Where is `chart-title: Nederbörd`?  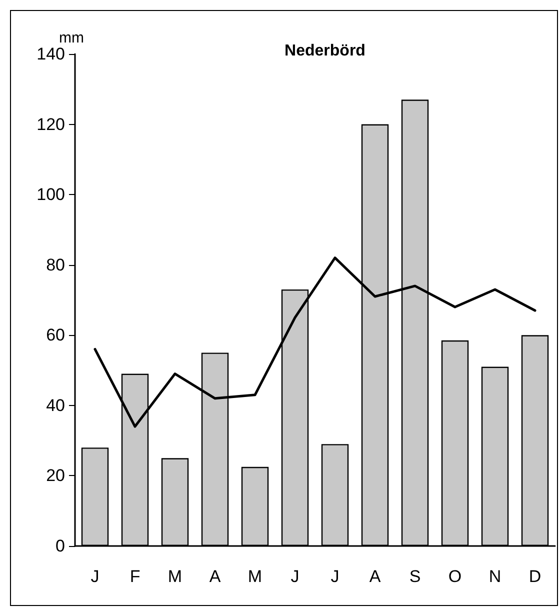 chart-title: Nederbörd is located at coordinates (325, 51).